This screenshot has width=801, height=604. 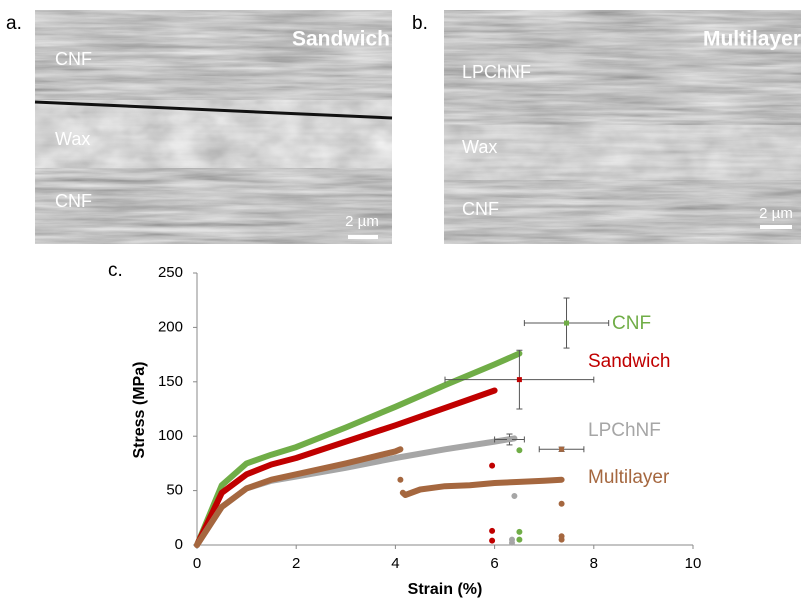 What do you see at coordinates (341, 39) in the screenshot?
I see `panel-title: Sandwich` at bounding box center [341, 39].